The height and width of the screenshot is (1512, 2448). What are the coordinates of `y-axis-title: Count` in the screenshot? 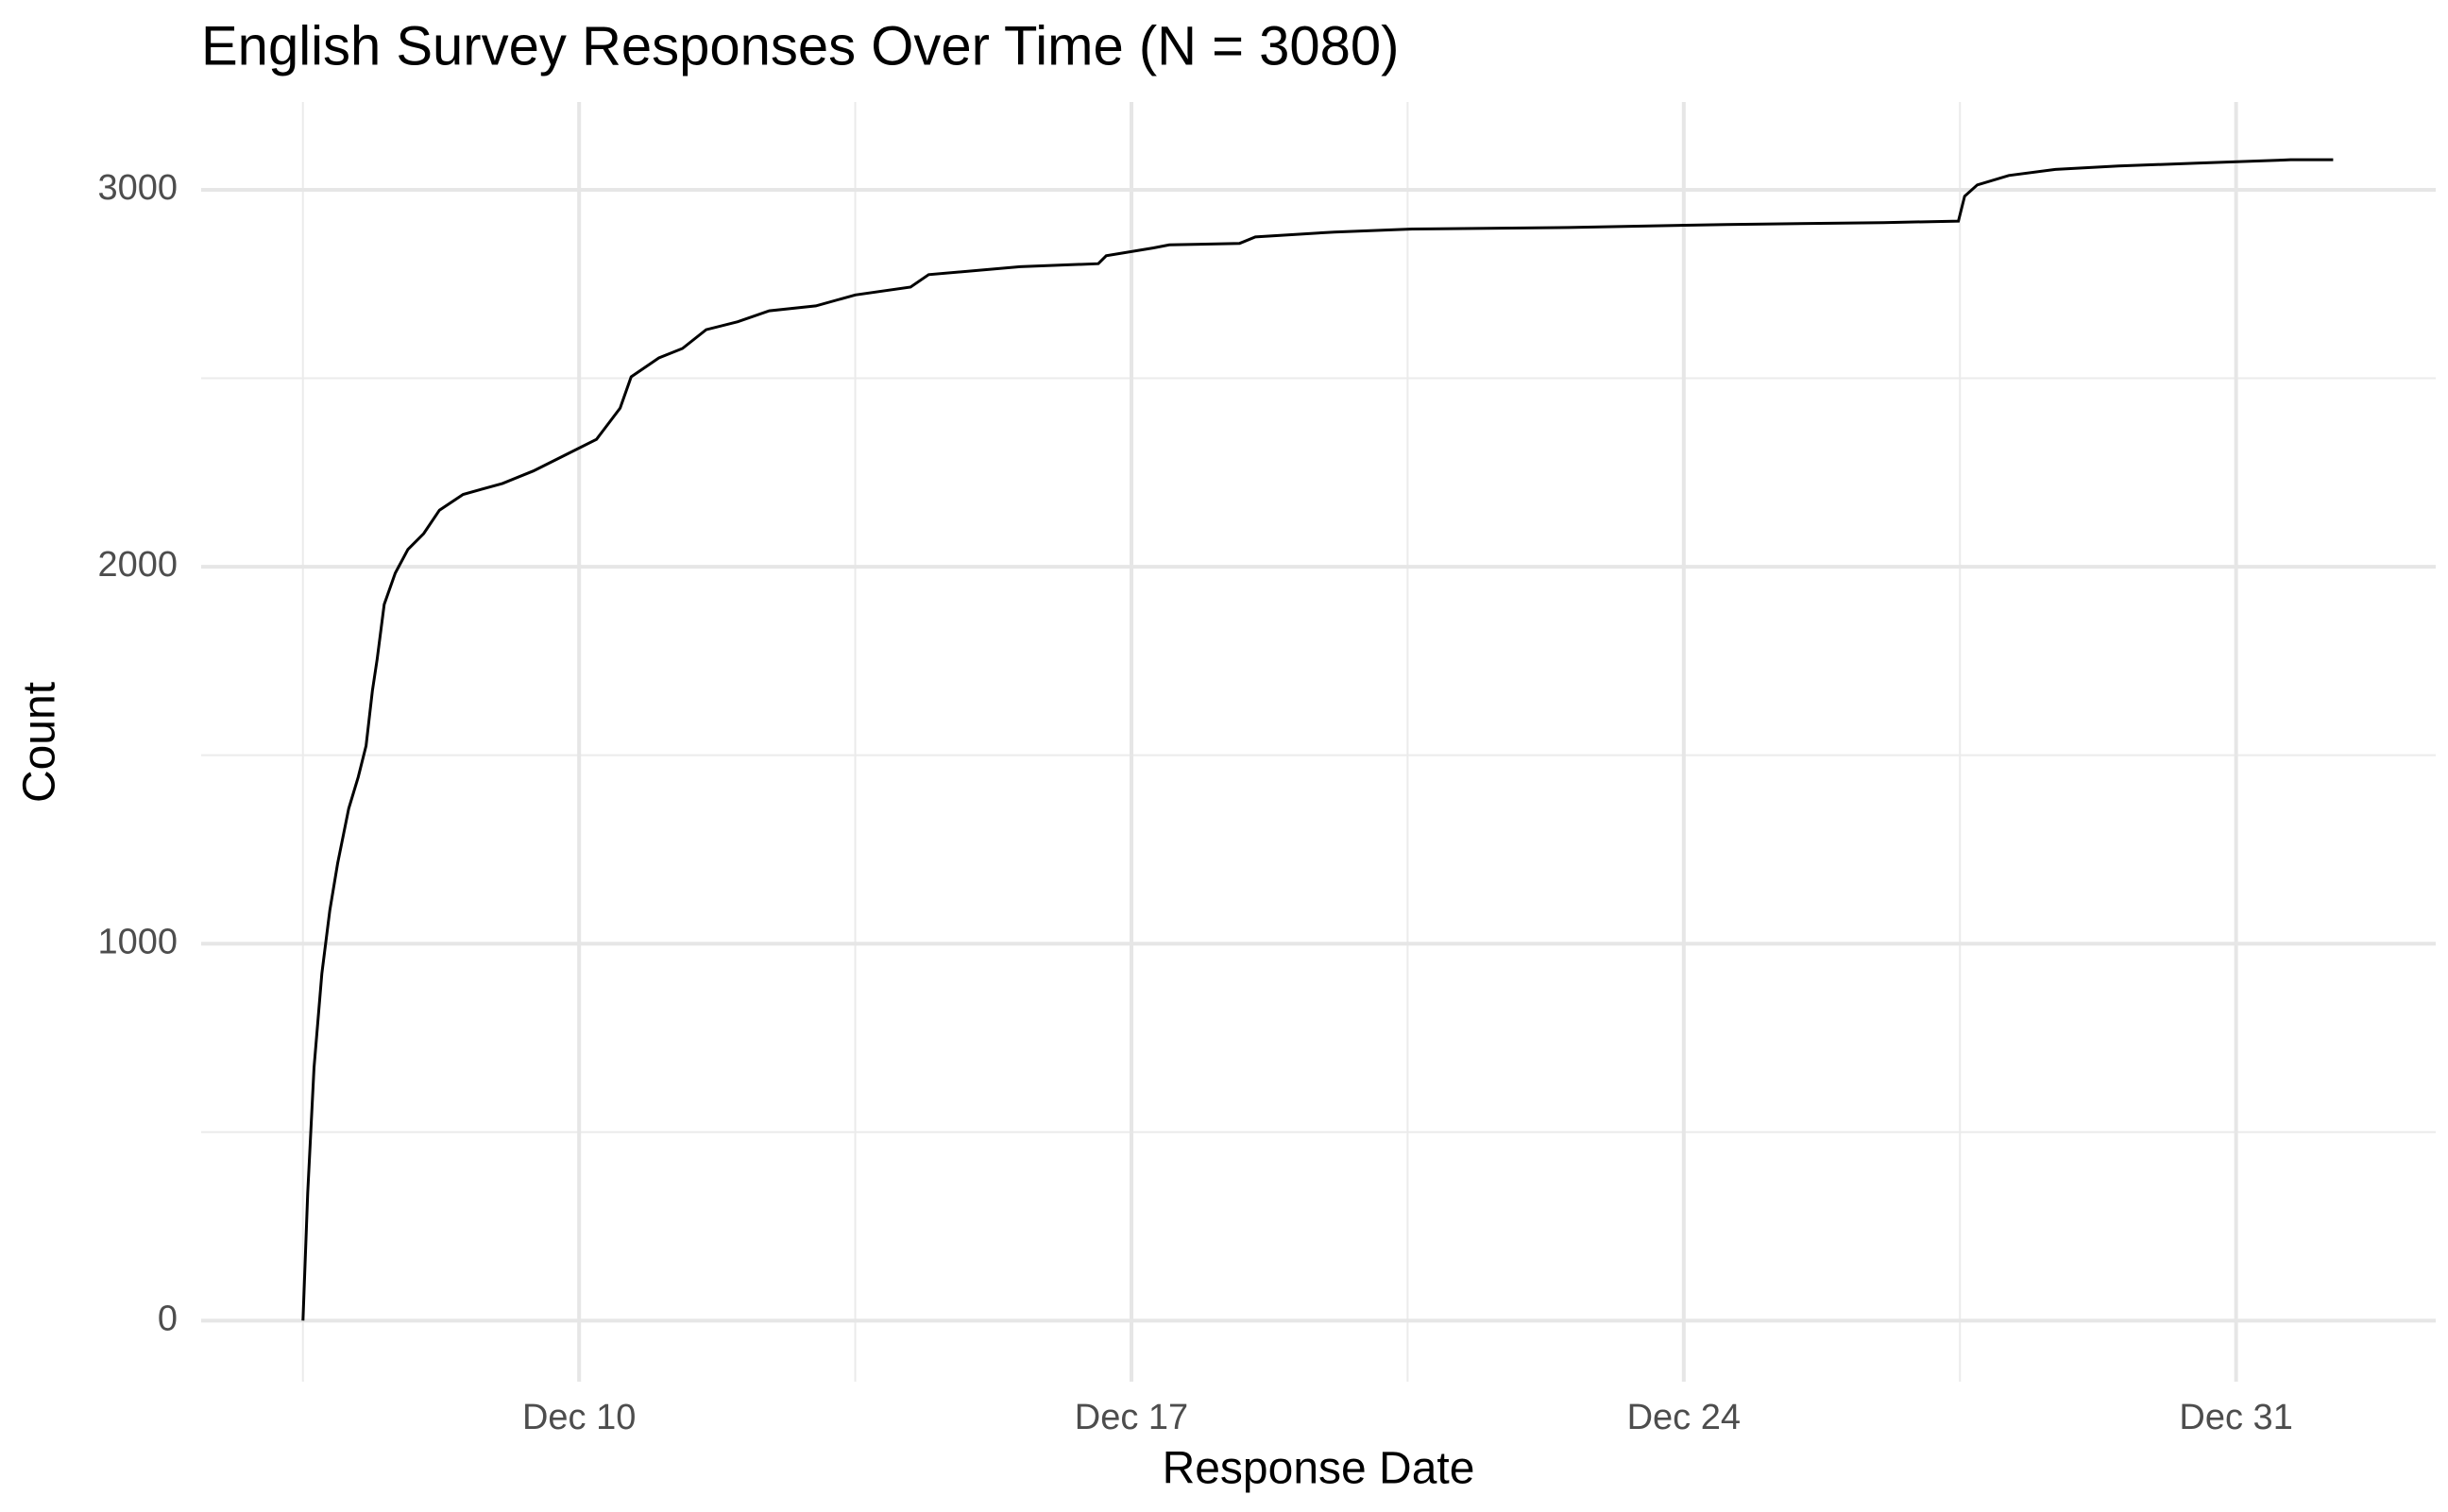 It's located at (40, 742).